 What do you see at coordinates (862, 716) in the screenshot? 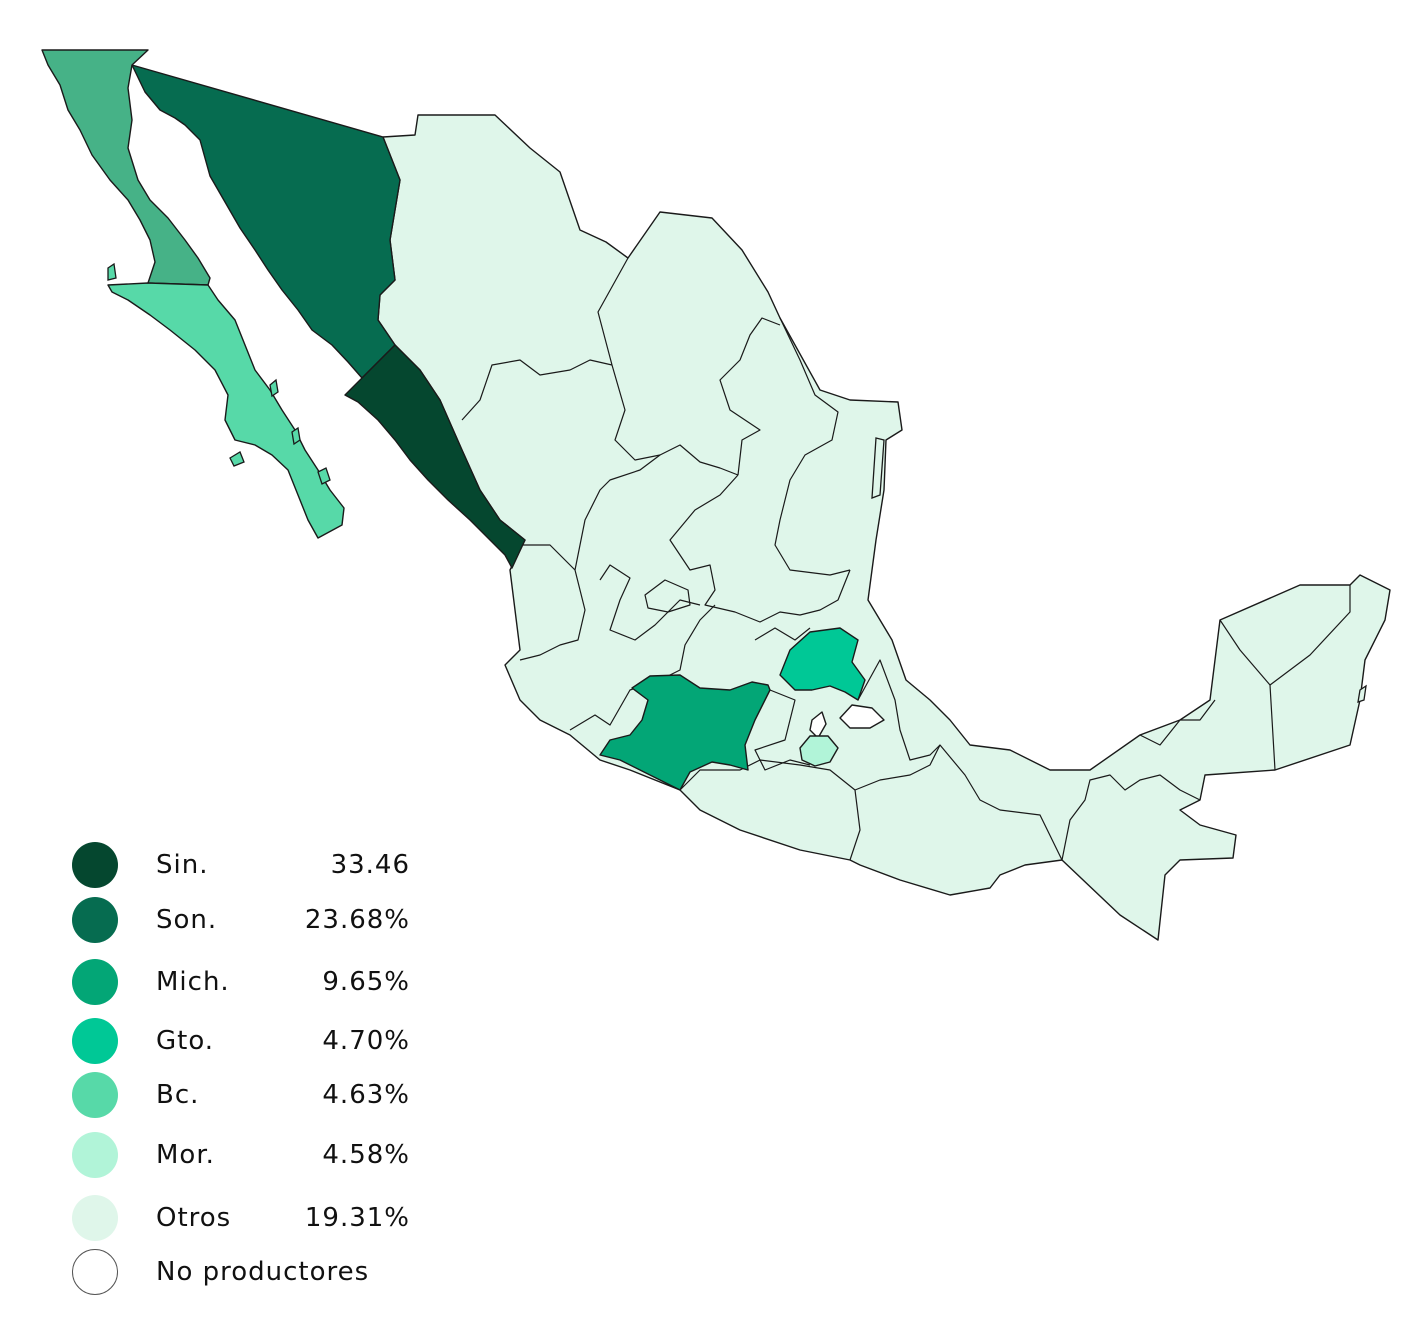
I see `state-no-productores-cdmx` at bounding box center [862, 716].